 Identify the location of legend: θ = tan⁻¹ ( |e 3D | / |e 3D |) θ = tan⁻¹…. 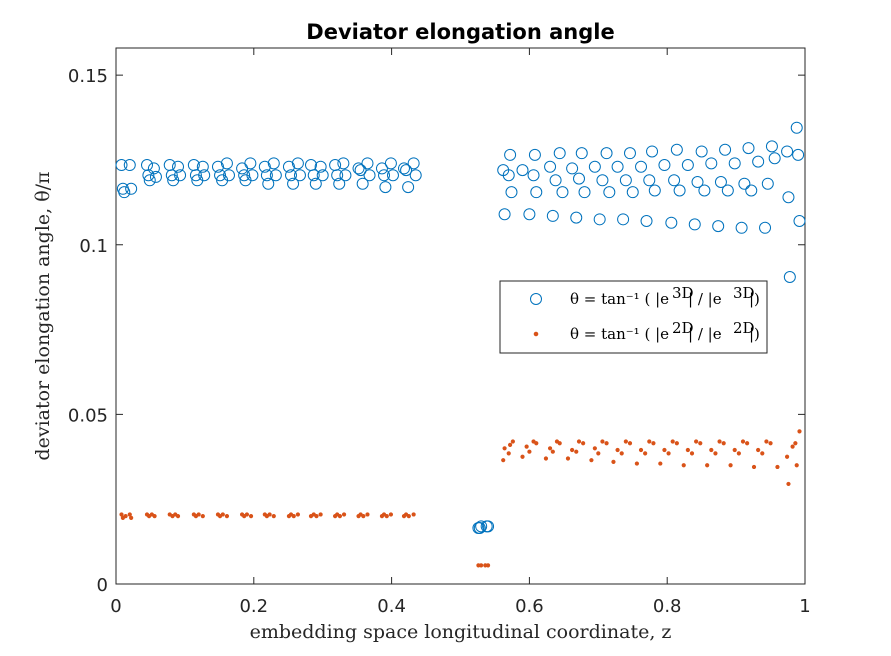
(633, 317).